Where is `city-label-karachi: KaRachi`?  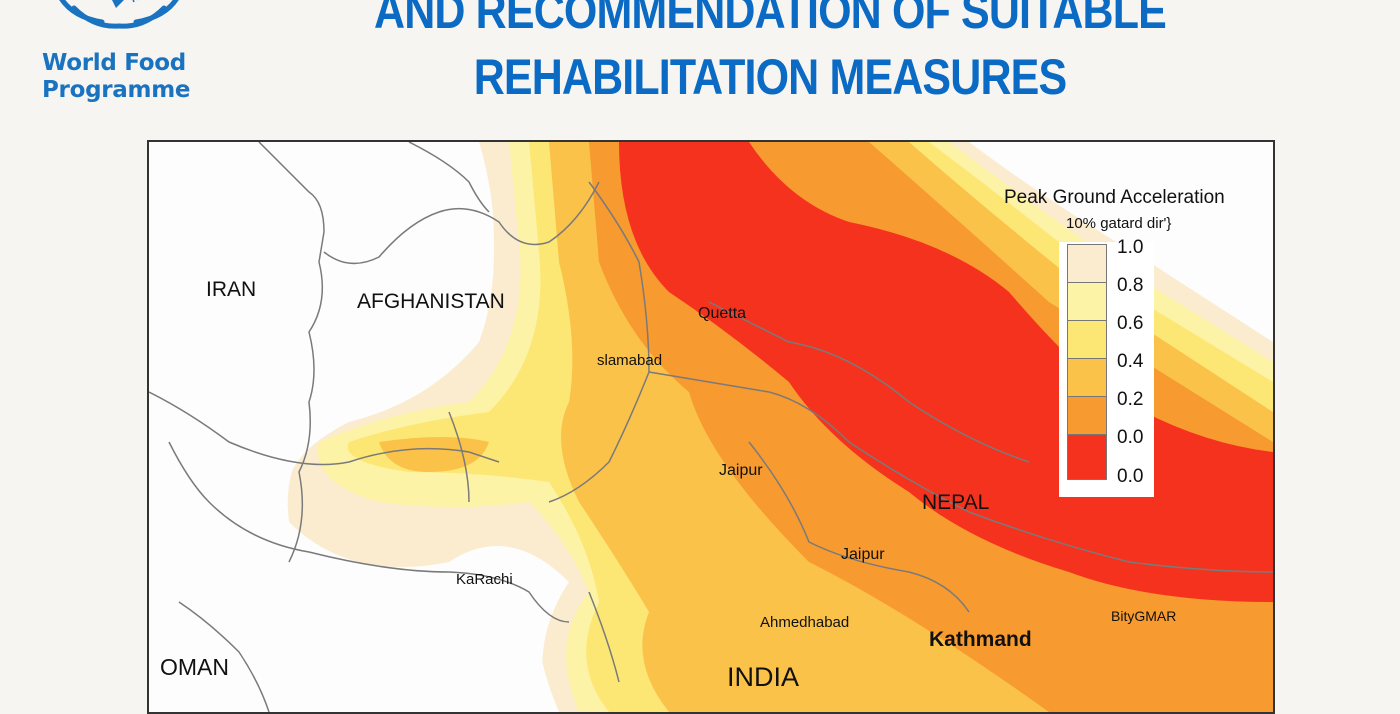
city-label-karachi: KaRachi is located at coordinates (484, 579).